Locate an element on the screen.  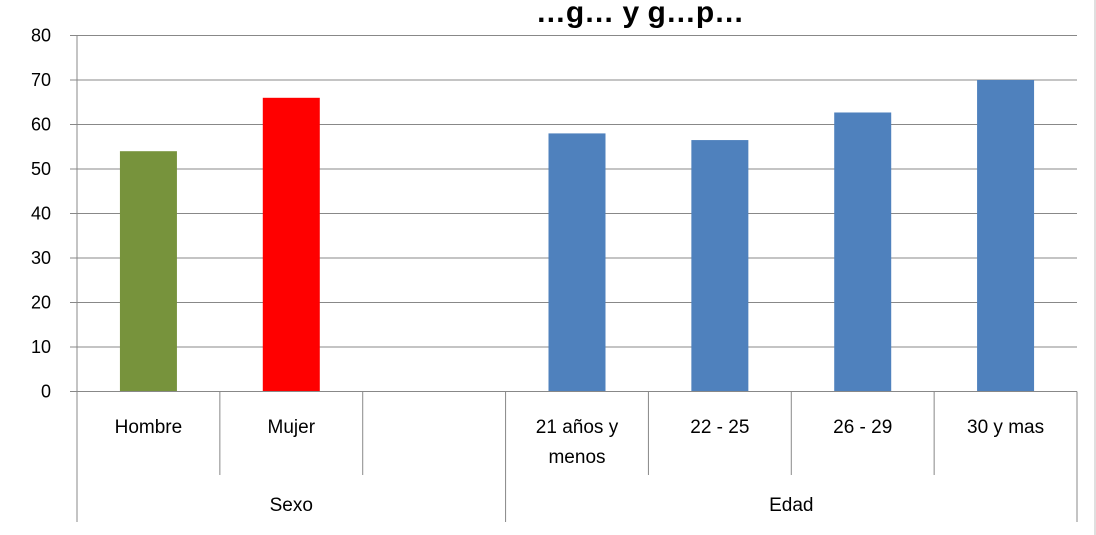
group-label: Sexo is located at coordinates (291, 505).